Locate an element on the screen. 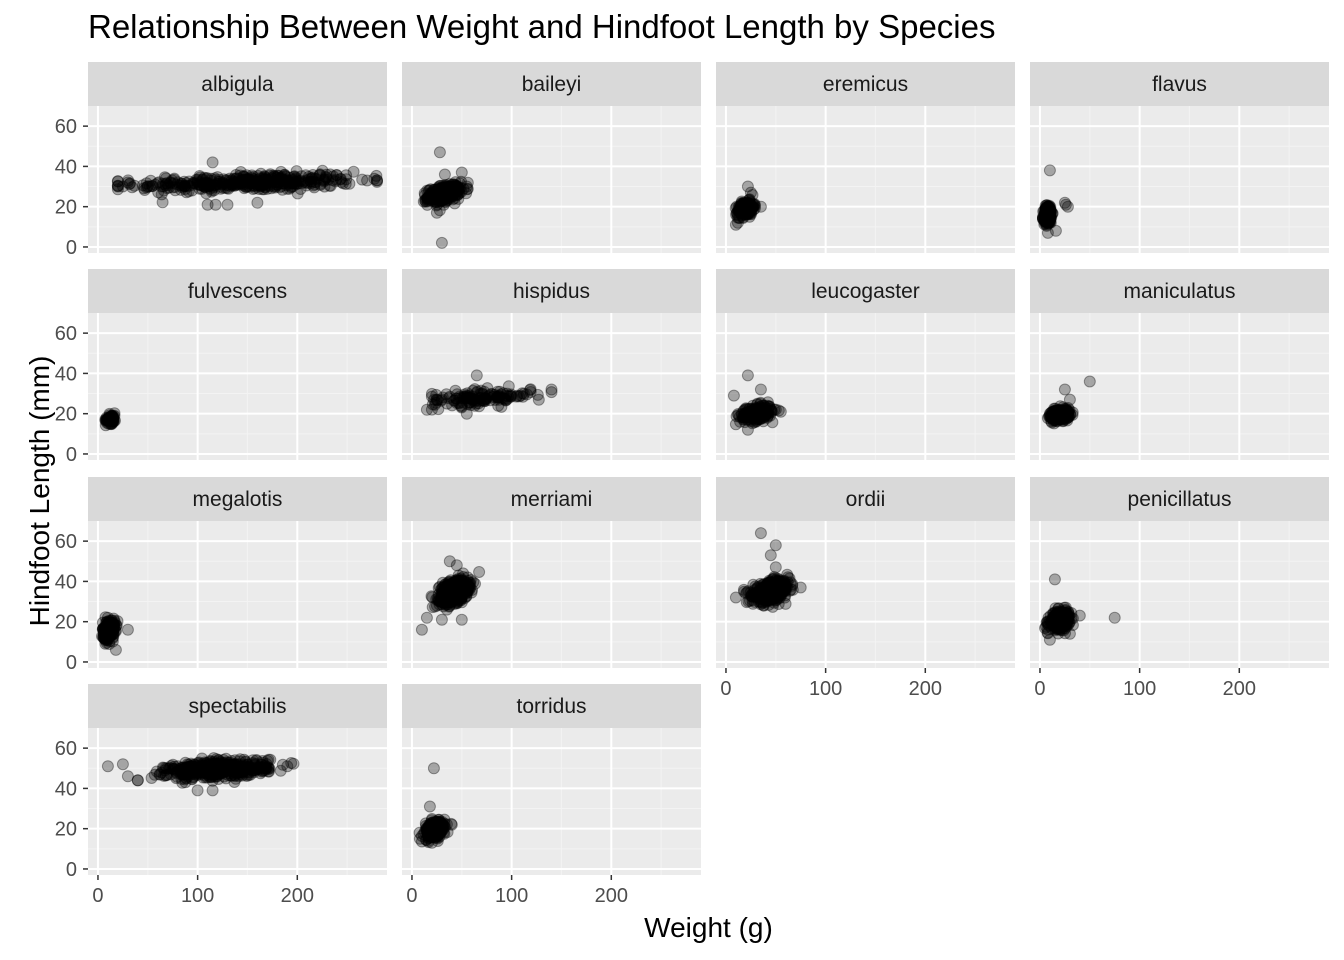 This screenshot has height=960, width=1344. y-tick-label: 0 is located at coordinates (71, 248).